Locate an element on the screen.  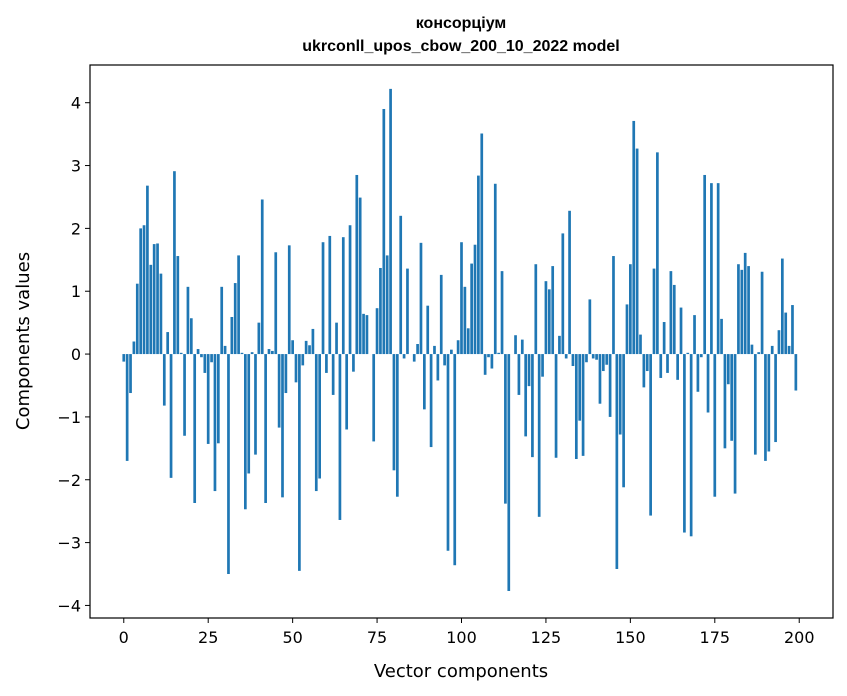
y-axis-ticks: −4 −3 −2 −1 0 1 2 3 4 is located at coordinates (73, 354).